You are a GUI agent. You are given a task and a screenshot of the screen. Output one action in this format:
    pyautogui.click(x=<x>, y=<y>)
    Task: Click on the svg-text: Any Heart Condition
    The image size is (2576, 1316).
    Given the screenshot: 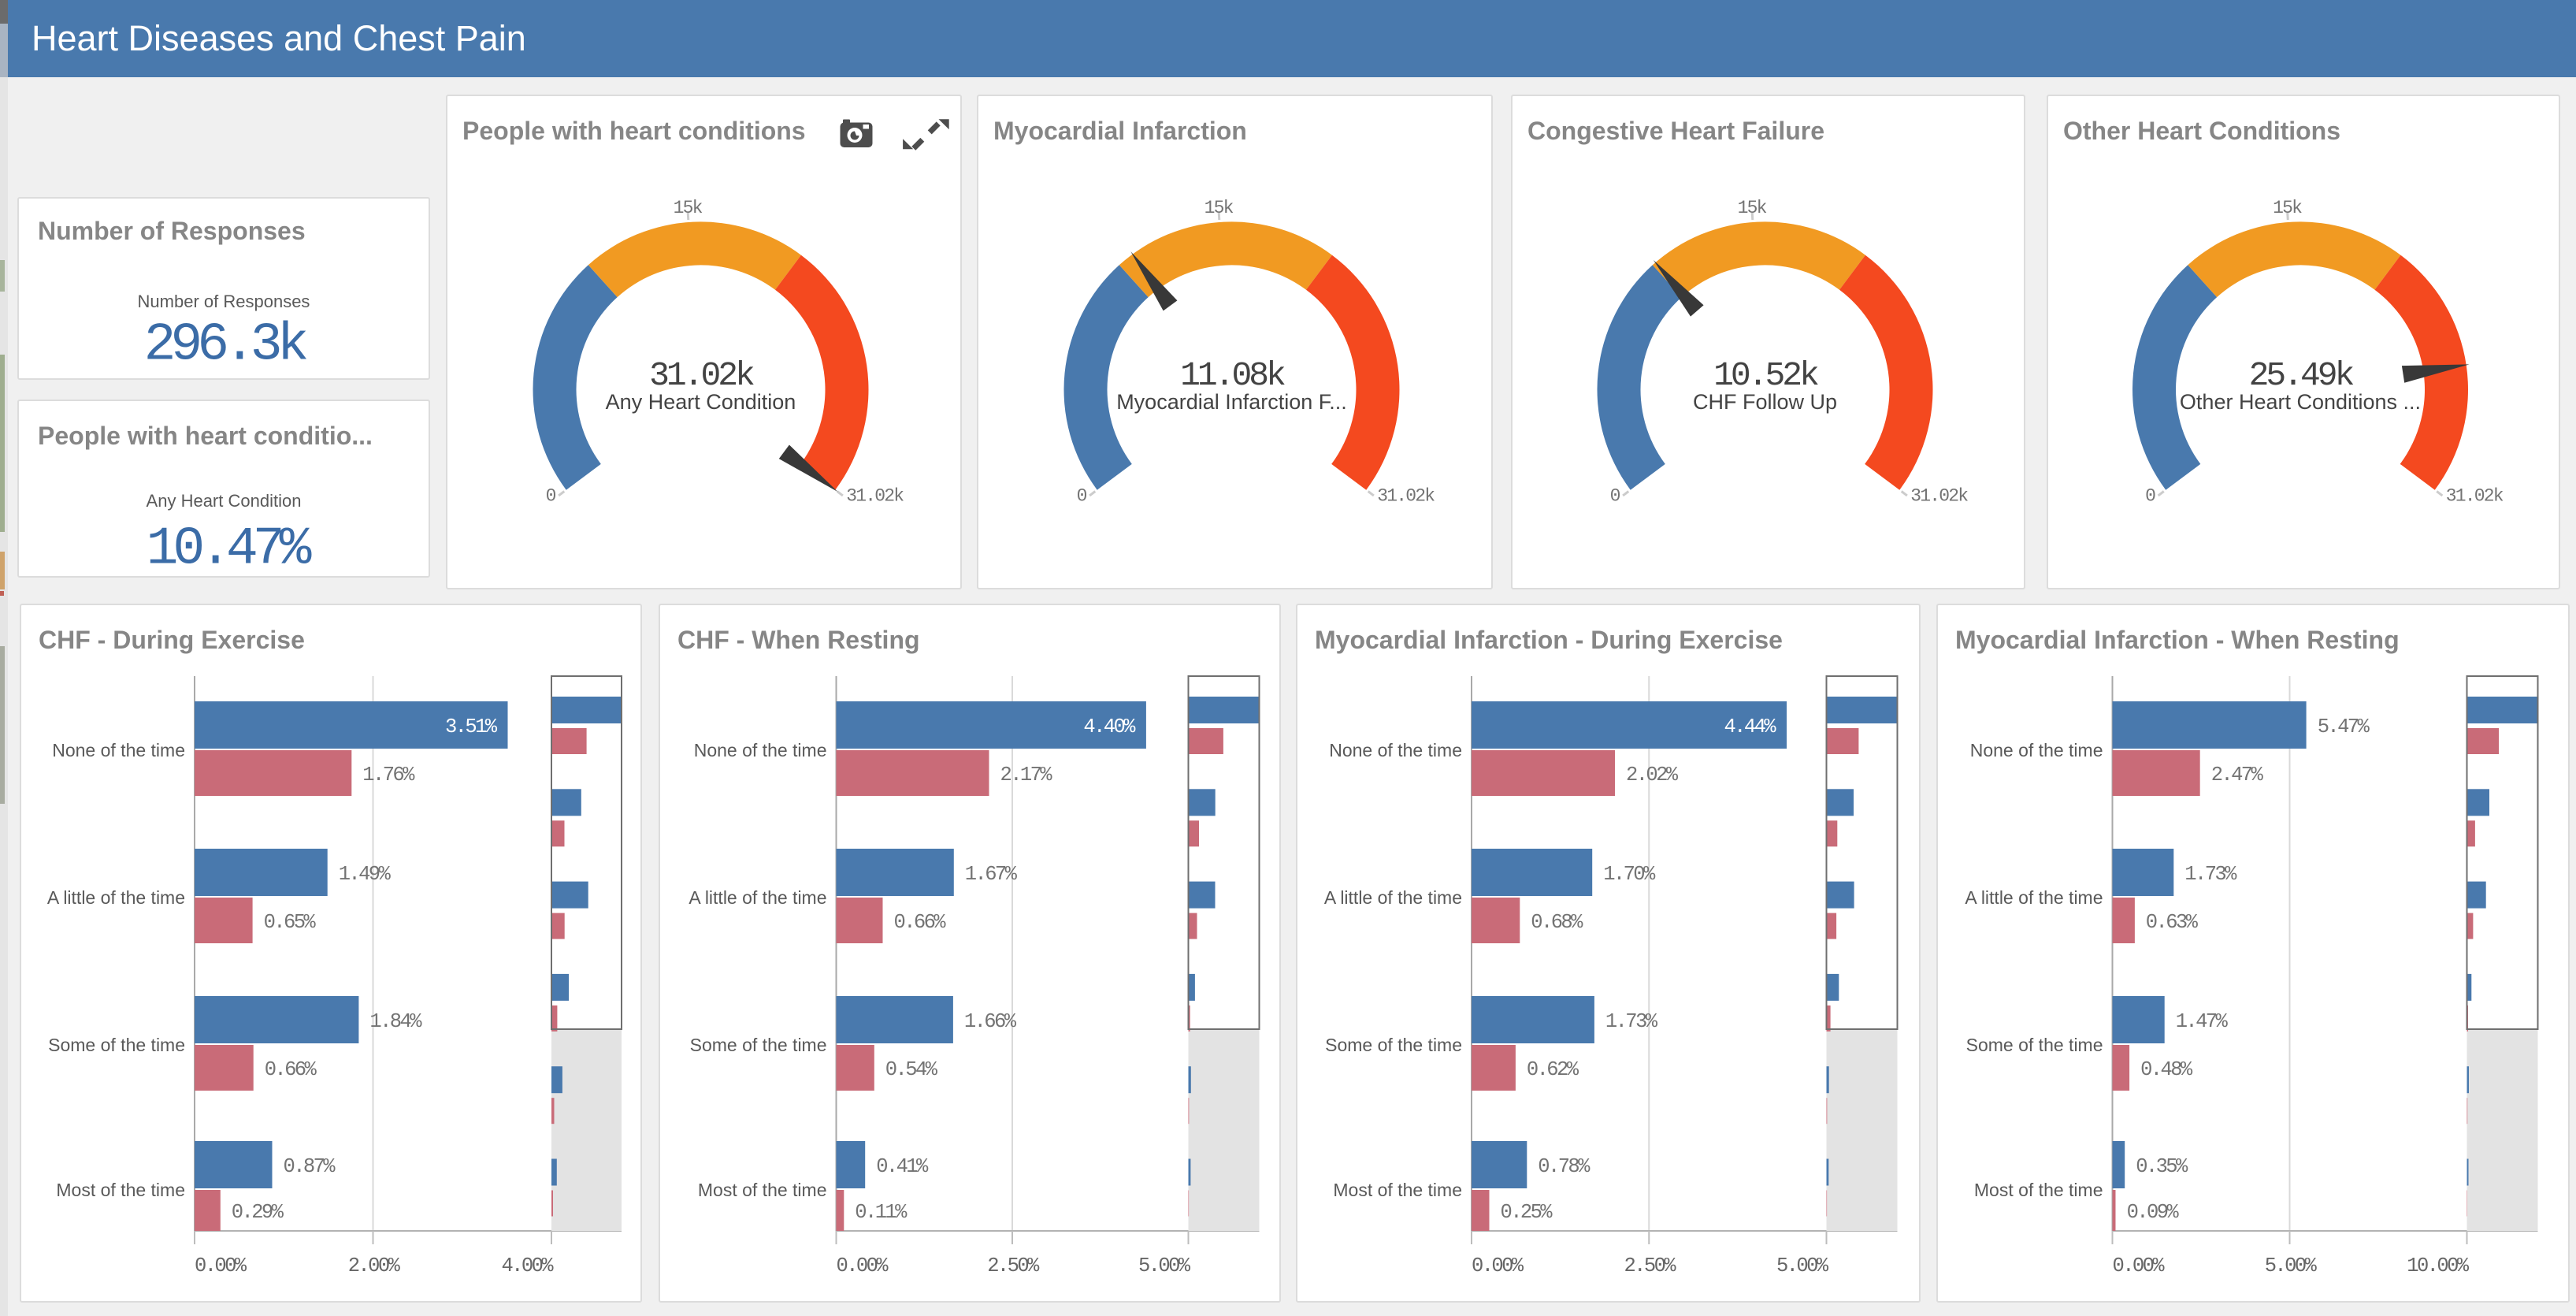 What is the action you would take?
    pyautogui.click(x=701, y=402)
    